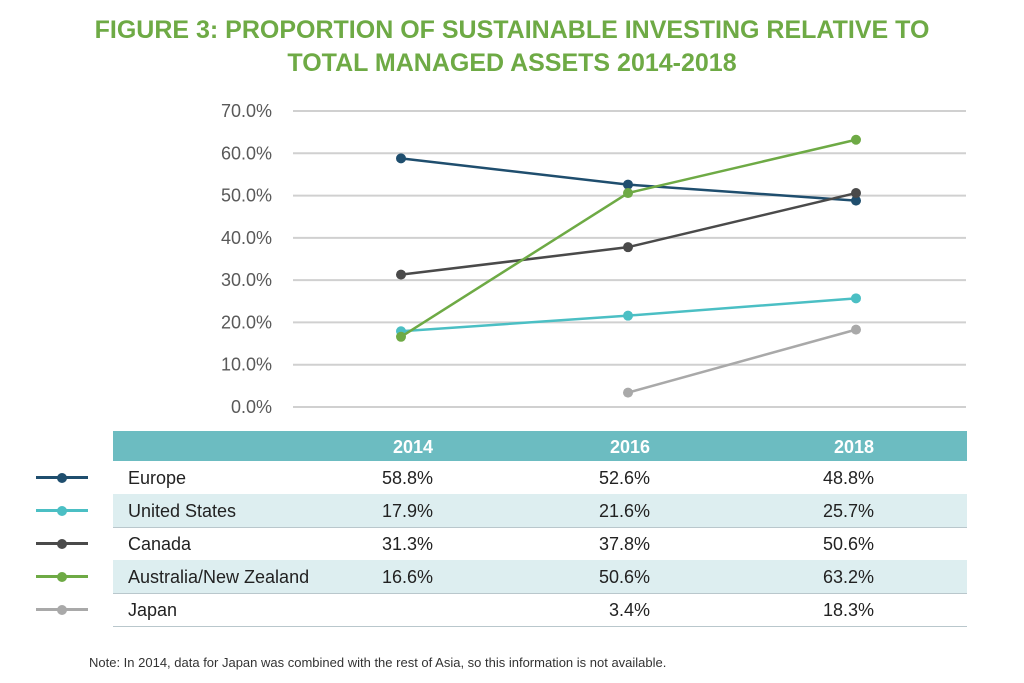 This screenshot has height=683, width=1024. What do you see at coordinates (540, 544) in the screenshot?
I see `table-row: Canada 31.3% 37.8% 50.6%` at bounding box center [540, 544].